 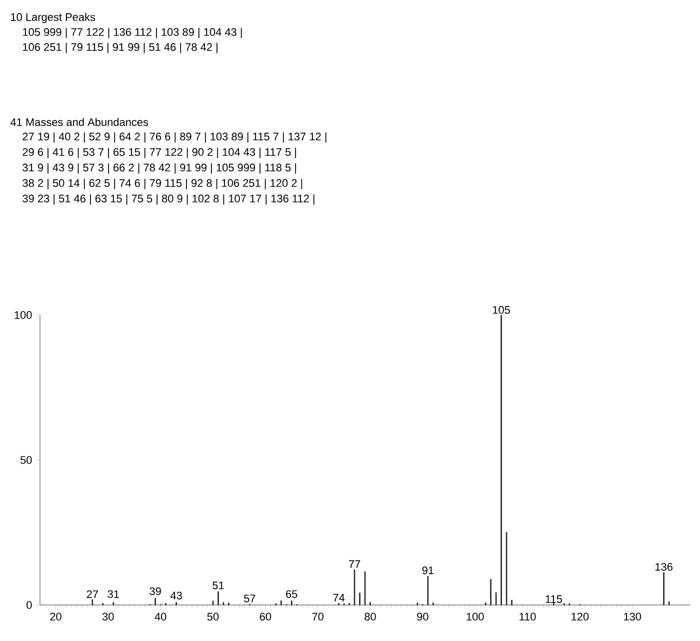 I want to click on x-tick-label: 90, so click(x=422, y=616).